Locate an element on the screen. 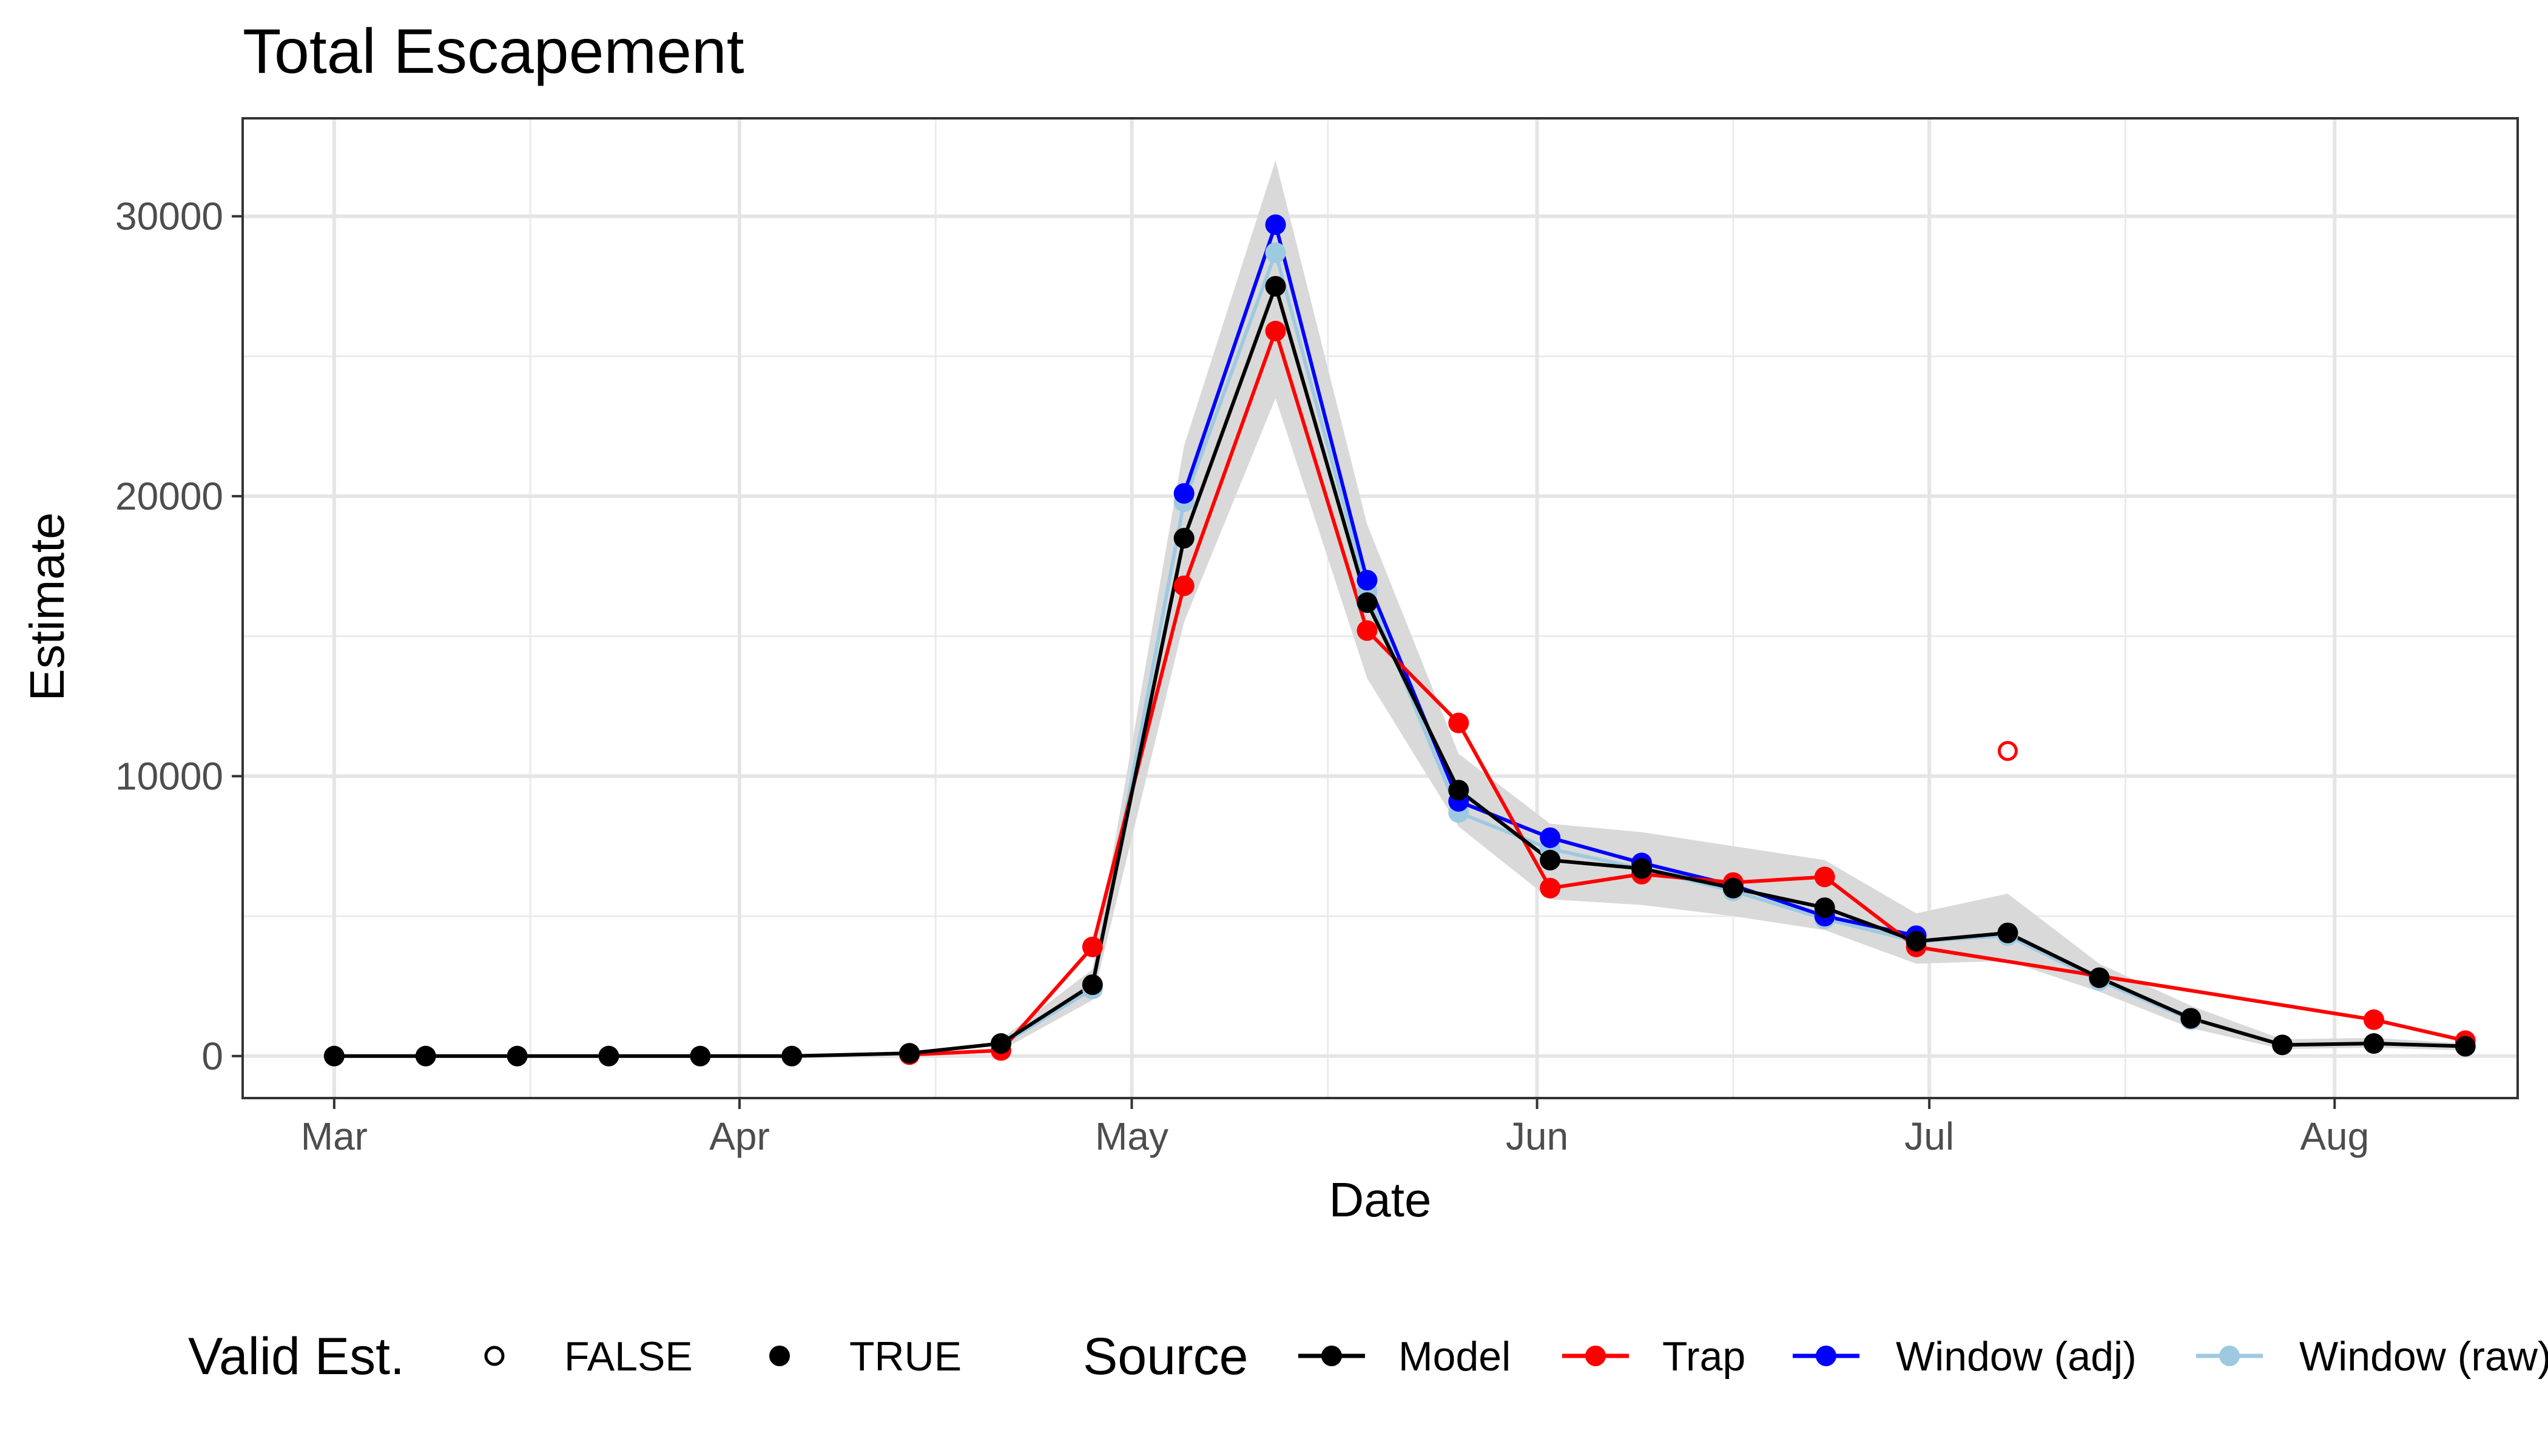 The image size is (2548, 1456). x-tick-label: Jun is located at coordinates (1537, 1136).